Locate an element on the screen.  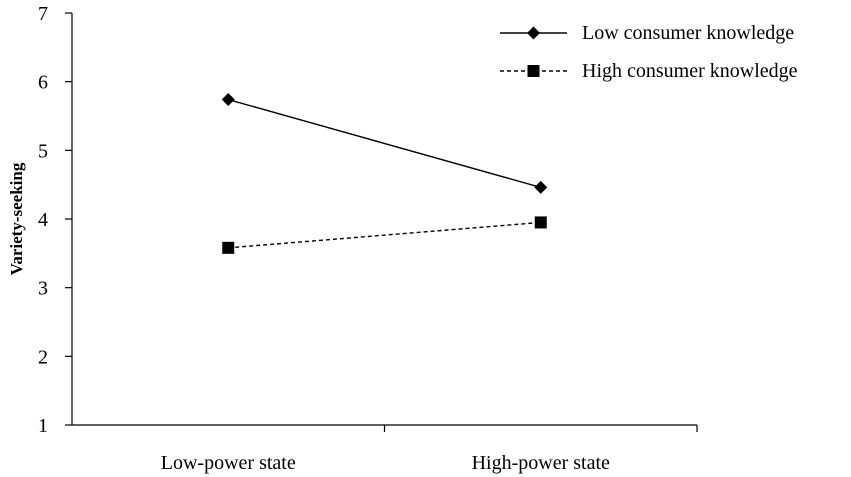
y-tick-label: 5 is located at coordinates (43, 151).